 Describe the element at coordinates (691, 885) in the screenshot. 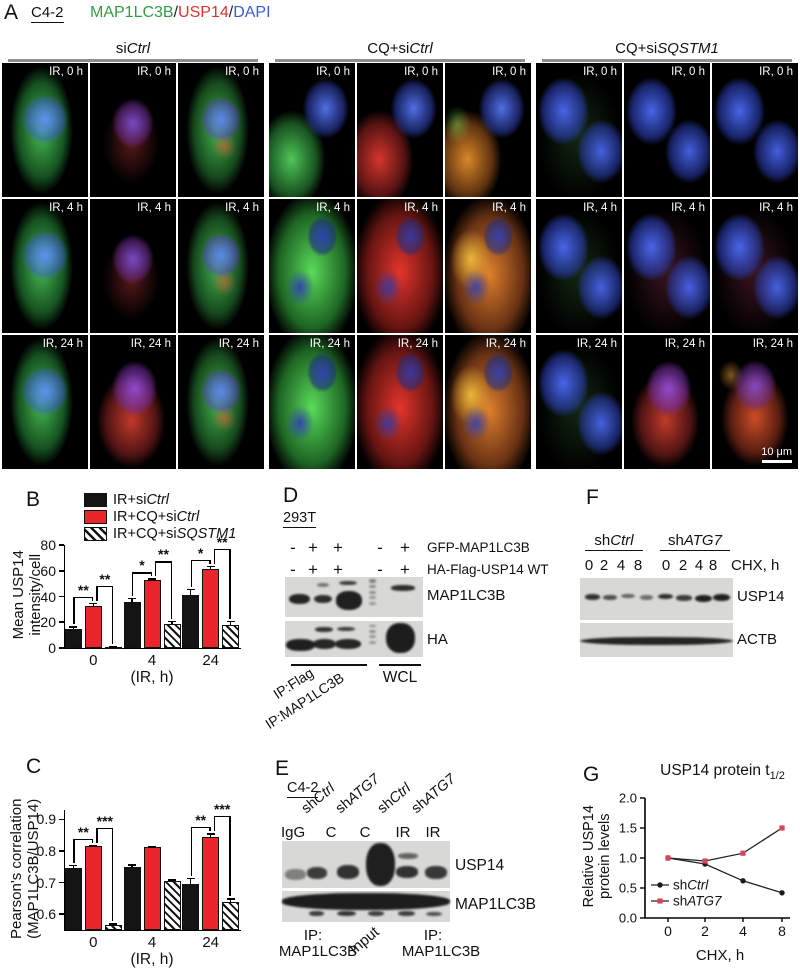

I see `legend-label: shCtrl` at that location.